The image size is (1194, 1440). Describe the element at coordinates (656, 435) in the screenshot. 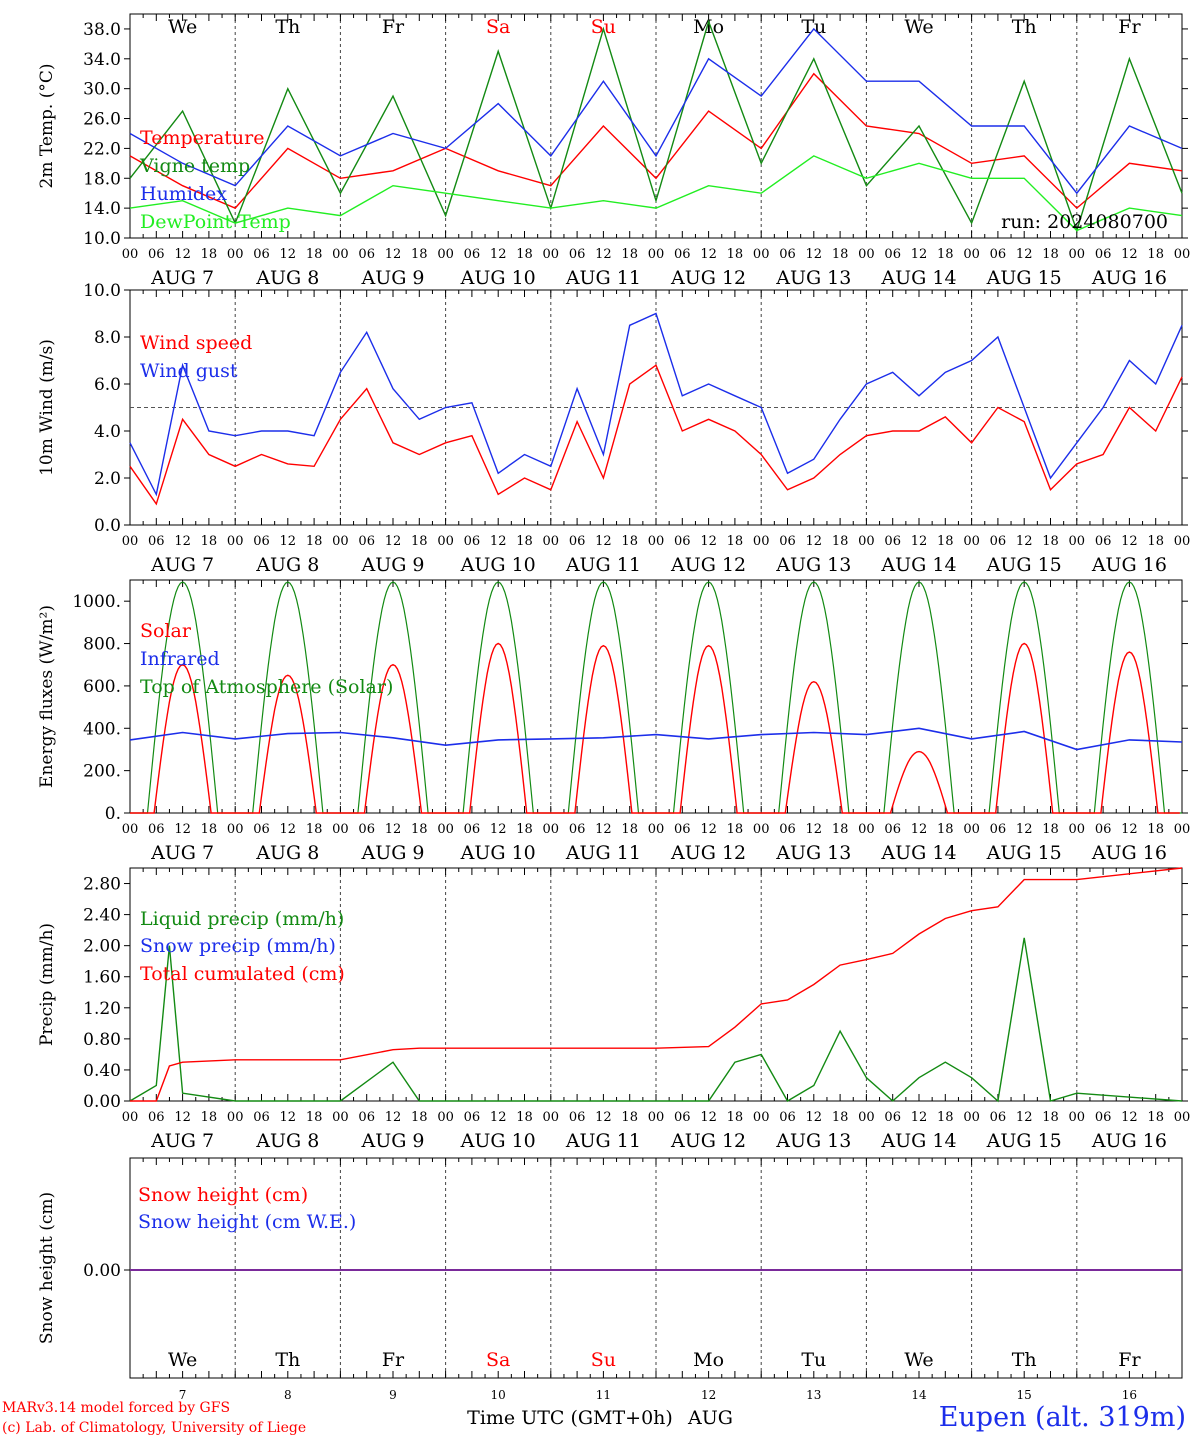

I see `series-line-wind-speed` at that location.